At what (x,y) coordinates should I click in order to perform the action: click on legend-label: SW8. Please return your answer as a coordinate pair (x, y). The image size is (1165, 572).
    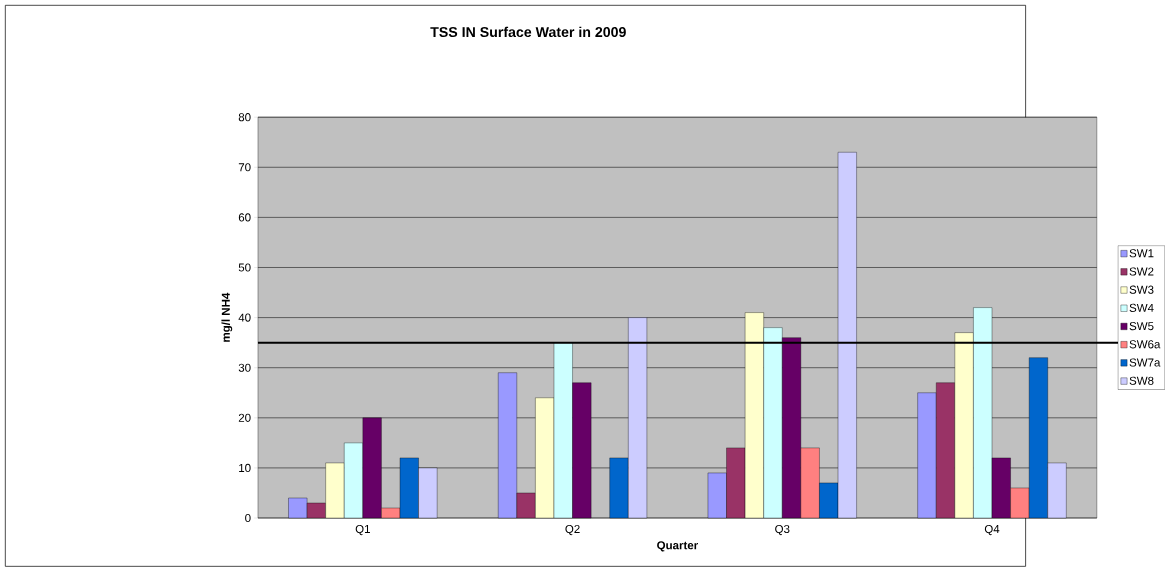
    Looking at the image, I should click on (1141, 380).